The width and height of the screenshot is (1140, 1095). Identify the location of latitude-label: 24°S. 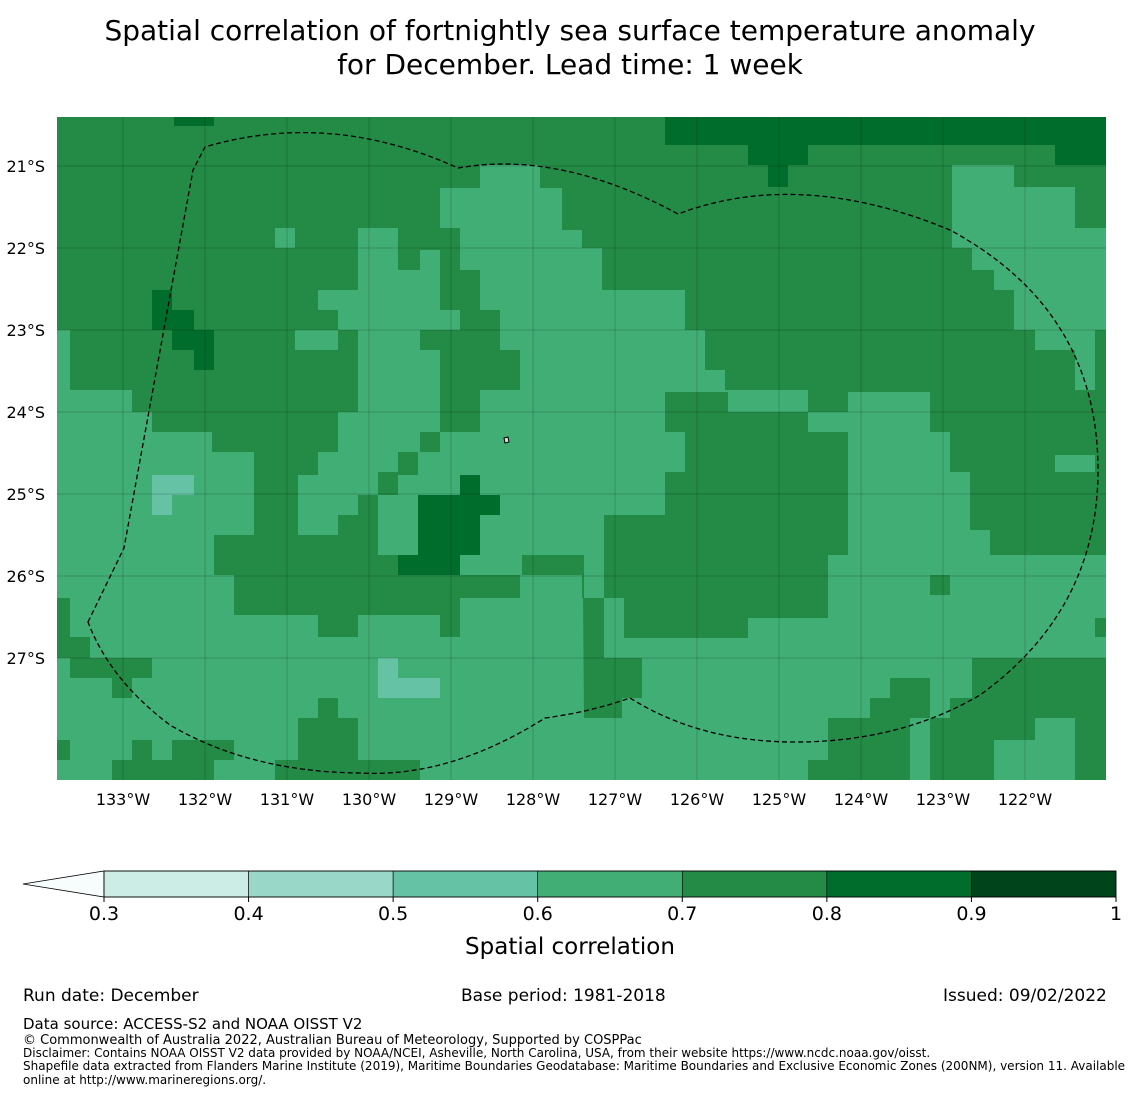
(25, 412).